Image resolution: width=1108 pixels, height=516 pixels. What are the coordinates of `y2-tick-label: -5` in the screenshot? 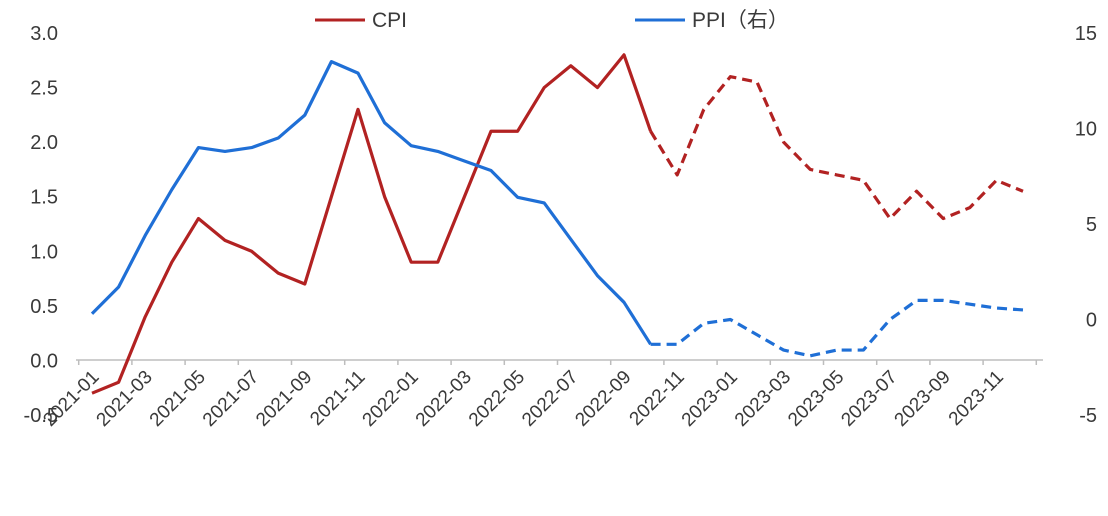 It's located at (1088, 416).